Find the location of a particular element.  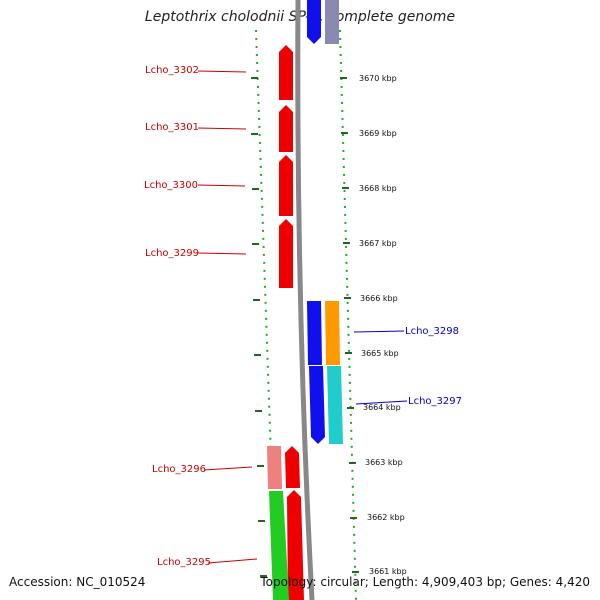

accession-text: Accession: NC_010524 is located at coordinates (77, 582).